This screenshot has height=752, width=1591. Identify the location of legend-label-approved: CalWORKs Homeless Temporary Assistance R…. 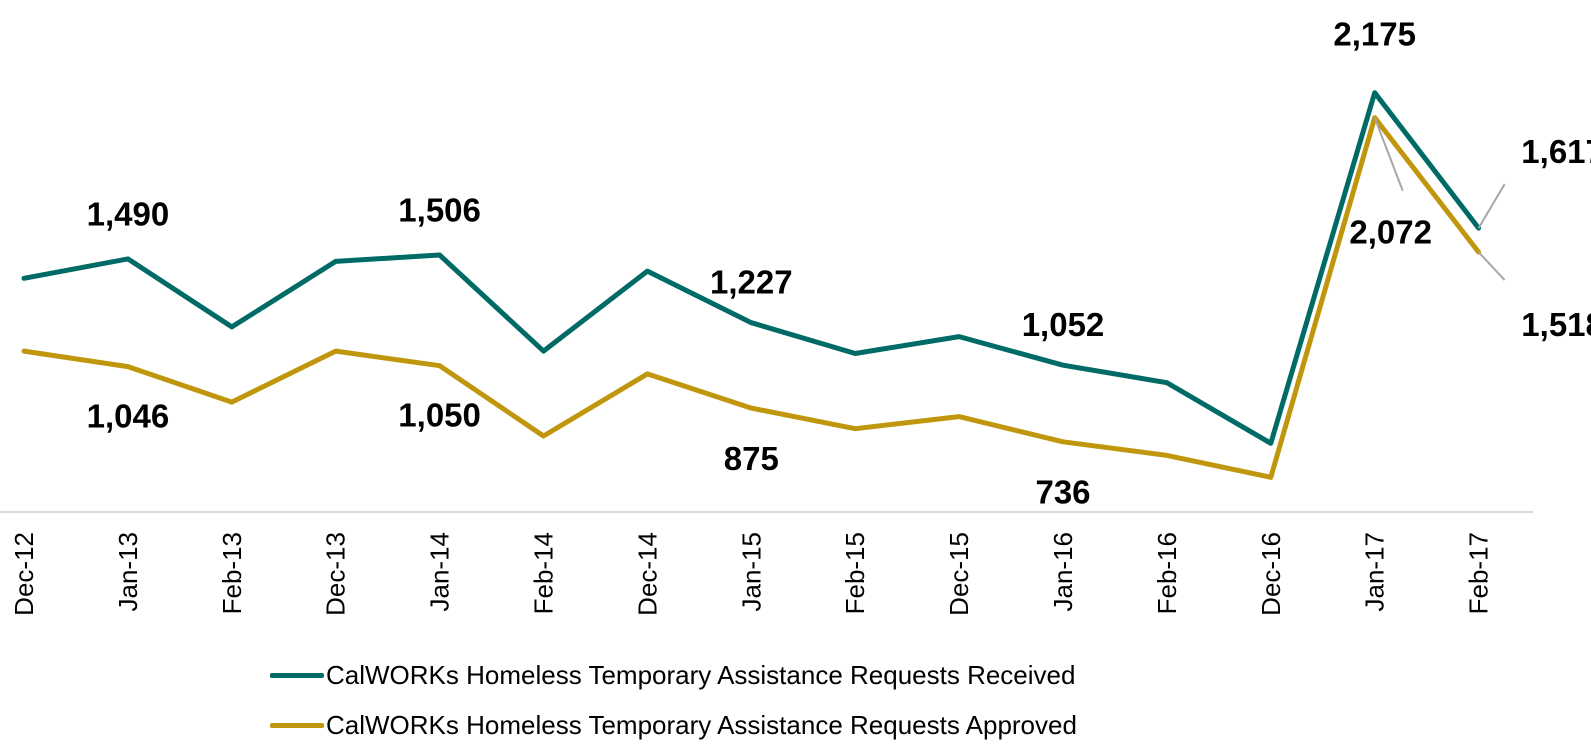
(701, 724).